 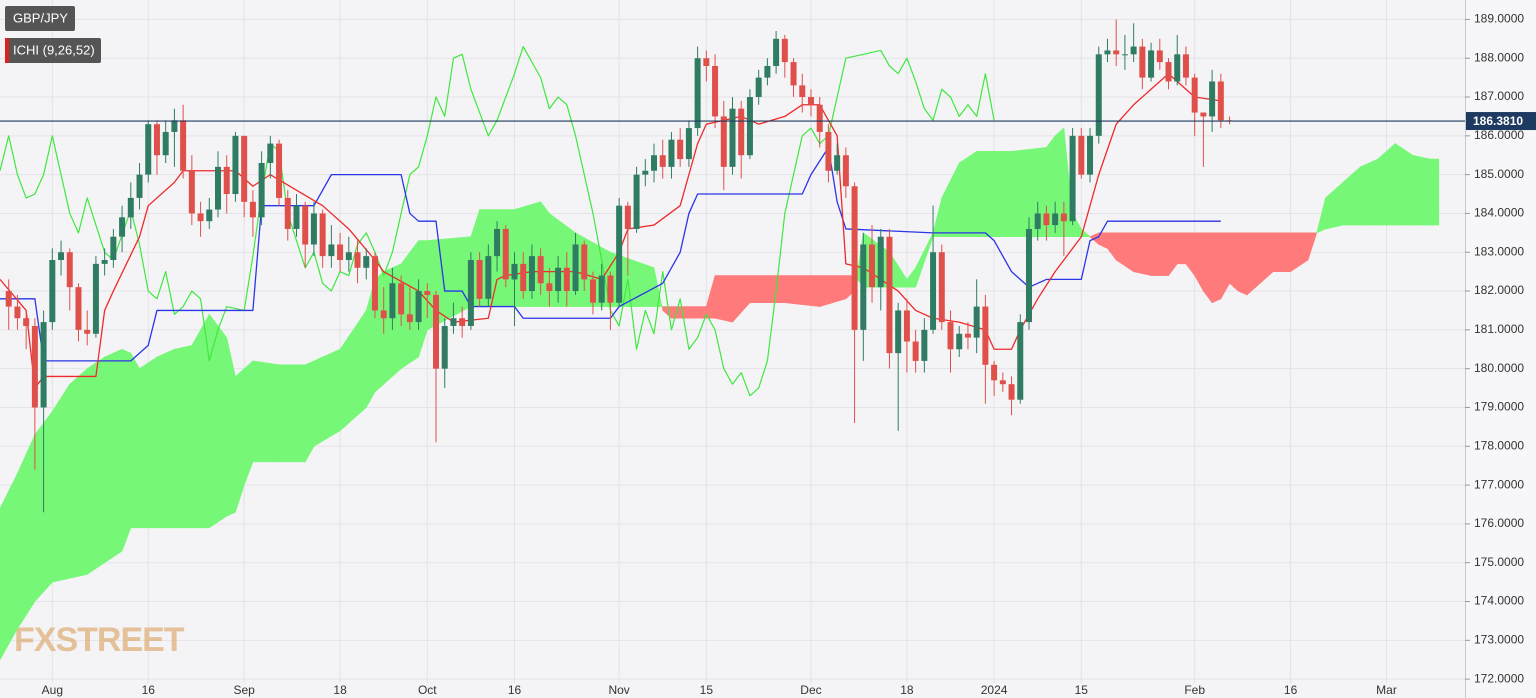 What do you see at coordinates (1499, 329) in the screenshot?
I see `y-tick-label: 181.0000` at bounding box center [1499, 329].